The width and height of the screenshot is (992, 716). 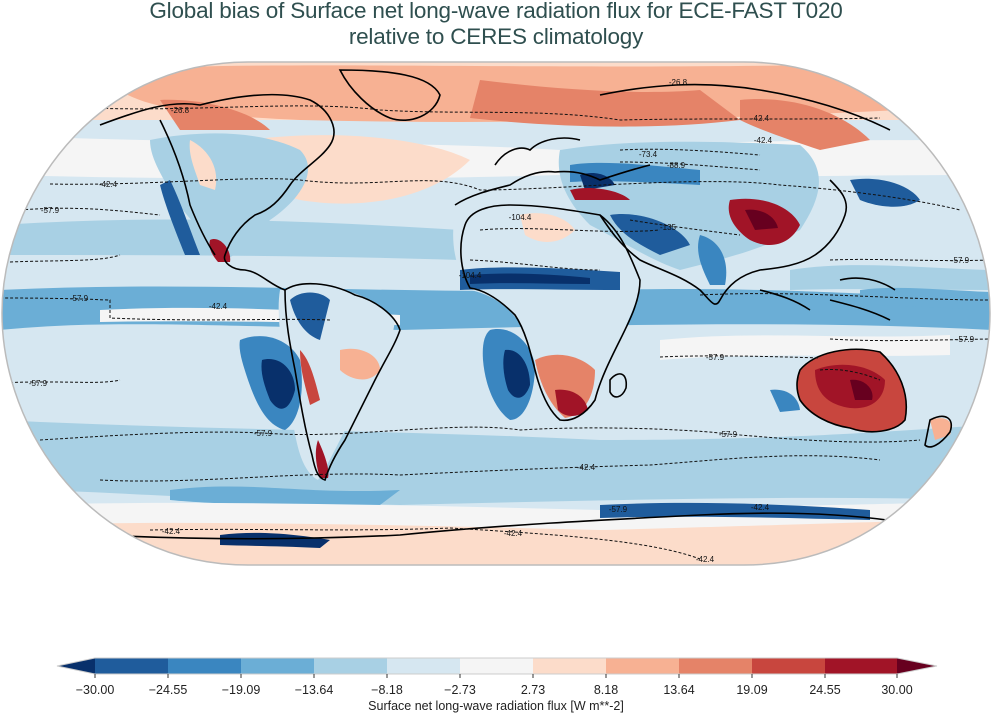 I want to click on colorbar-tick: 24.55, so click(x=825, y=690).